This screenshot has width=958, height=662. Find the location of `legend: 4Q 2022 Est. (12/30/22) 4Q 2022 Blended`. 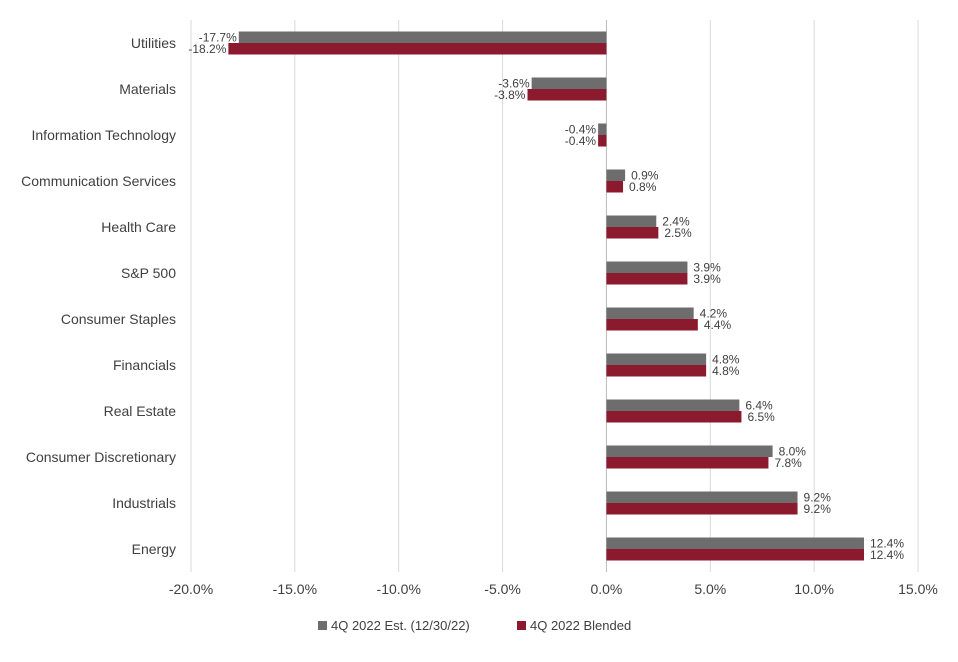

legend: 4Q 2022 Est. (12/30/22) 4Q 2022 Blended is located at coordinates (474, 625).